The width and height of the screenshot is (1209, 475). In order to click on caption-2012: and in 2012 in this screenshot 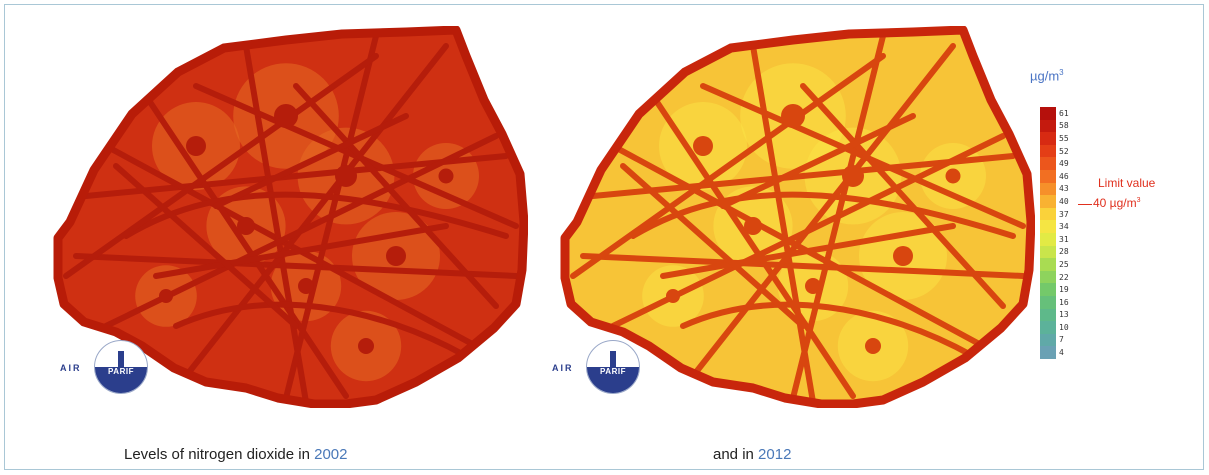, I will do `click(752, 454)`.